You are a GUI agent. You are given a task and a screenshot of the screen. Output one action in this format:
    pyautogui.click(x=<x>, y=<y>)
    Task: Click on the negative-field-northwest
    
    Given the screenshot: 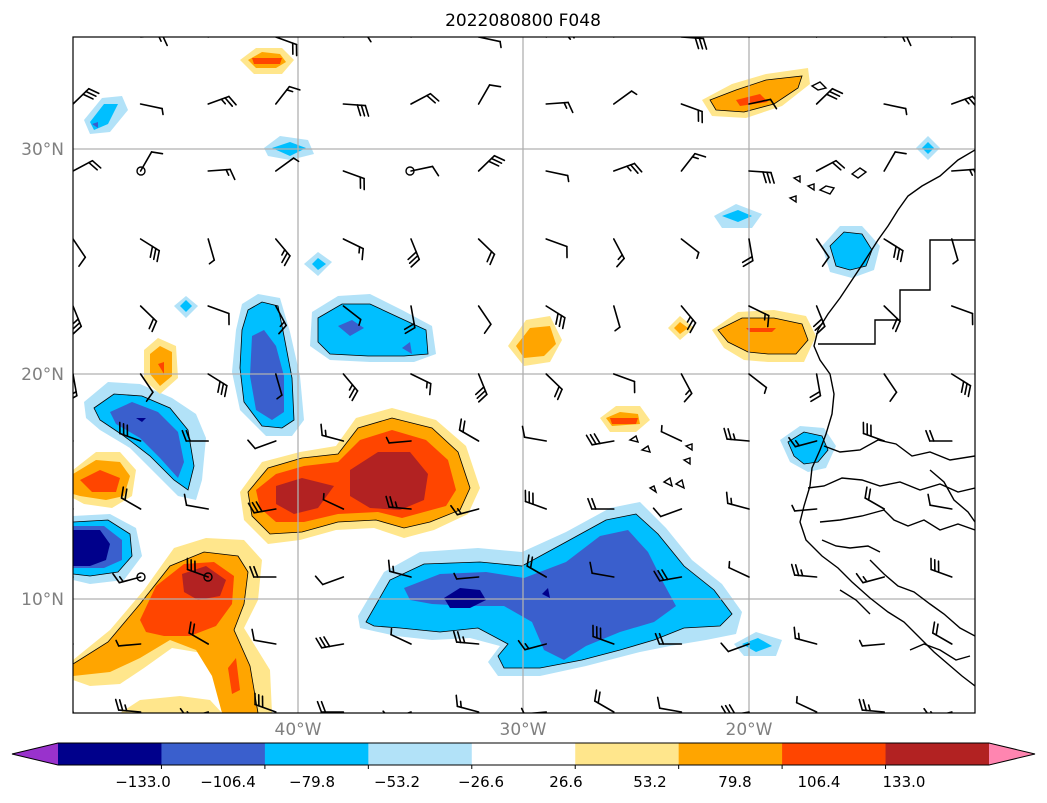 What is the action you would take?
    pyautogui.click(x=106, y=115)
    